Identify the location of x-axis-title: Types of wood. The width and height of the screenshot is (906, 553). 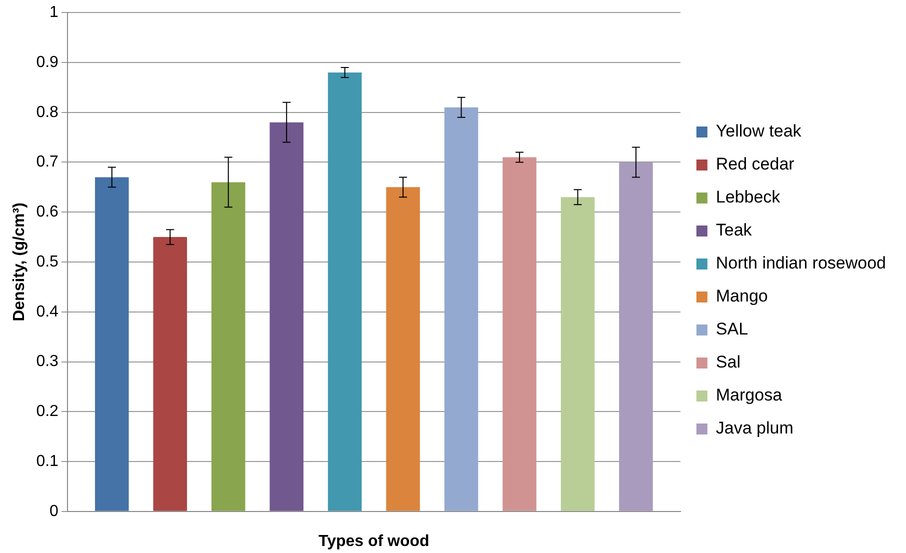
(374, 541).